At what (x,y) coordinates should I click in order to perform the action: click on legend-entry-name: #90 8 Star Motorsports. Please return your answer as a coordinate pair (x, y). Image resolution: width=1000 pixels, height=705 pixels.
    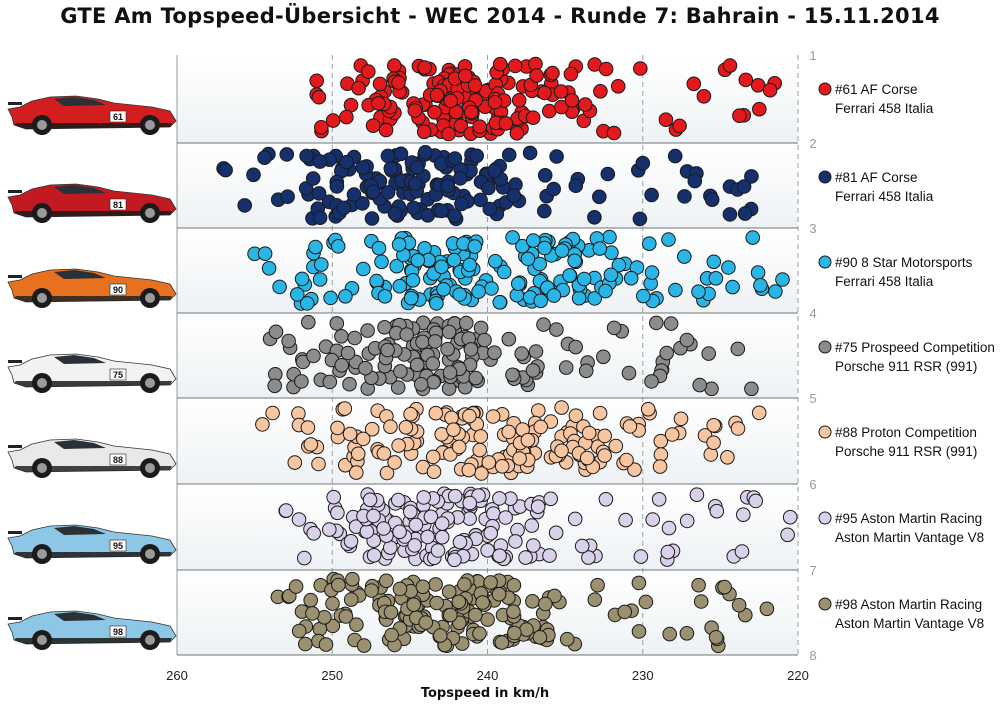
    Looking at the image, I should click on (904, 262).